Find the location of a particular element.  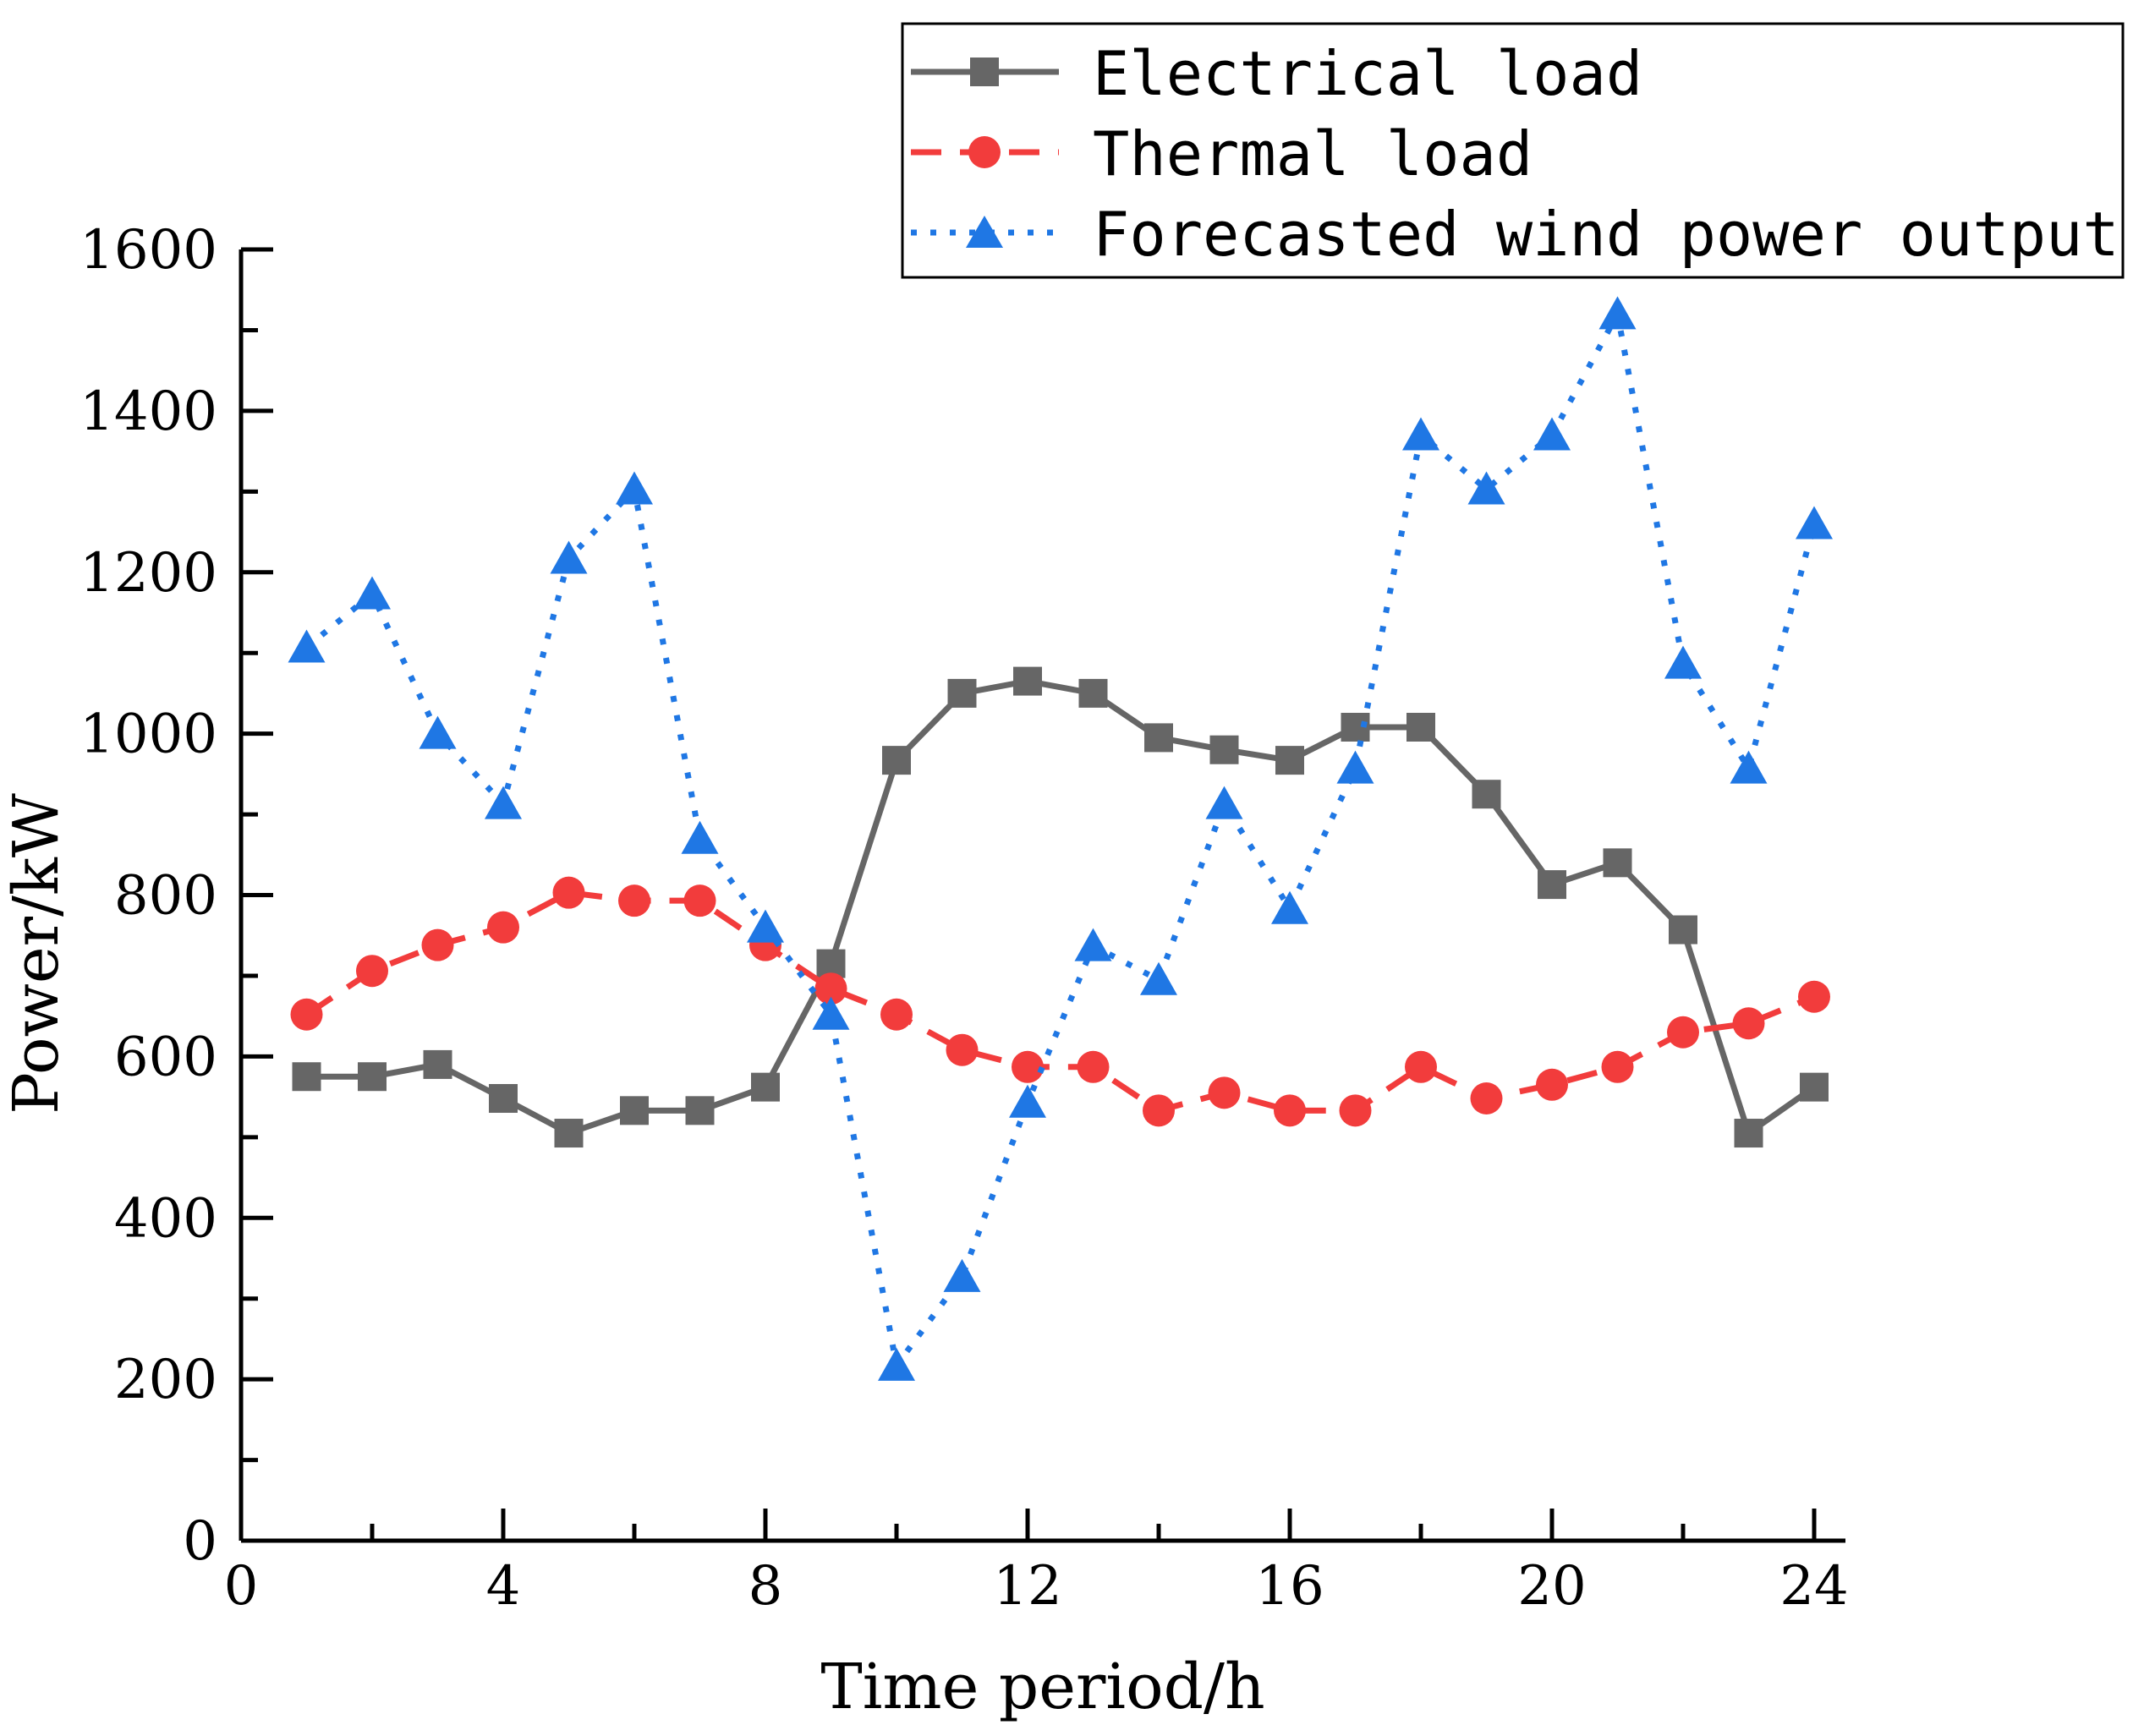

x-axis-title: Time period/h is located at coordinates (1042, 1687).